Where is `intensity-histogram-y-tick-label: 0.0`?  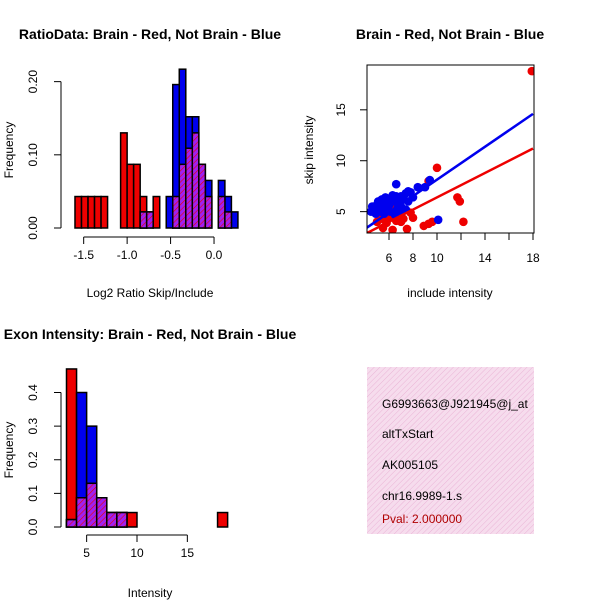 intensity-histogram-y-tick-label: 0.0 is located at coordinates (33, 526).